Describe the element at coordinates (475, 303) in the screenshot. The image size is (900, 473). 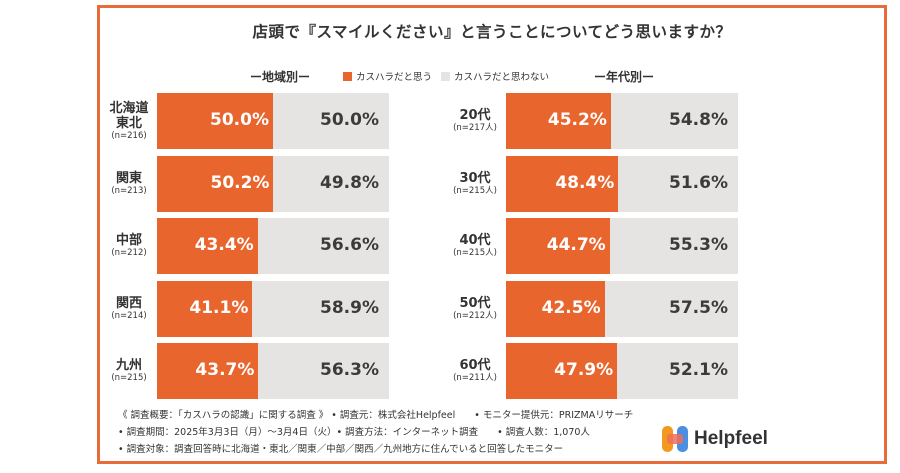
I see `category-name: 50代` at that location.